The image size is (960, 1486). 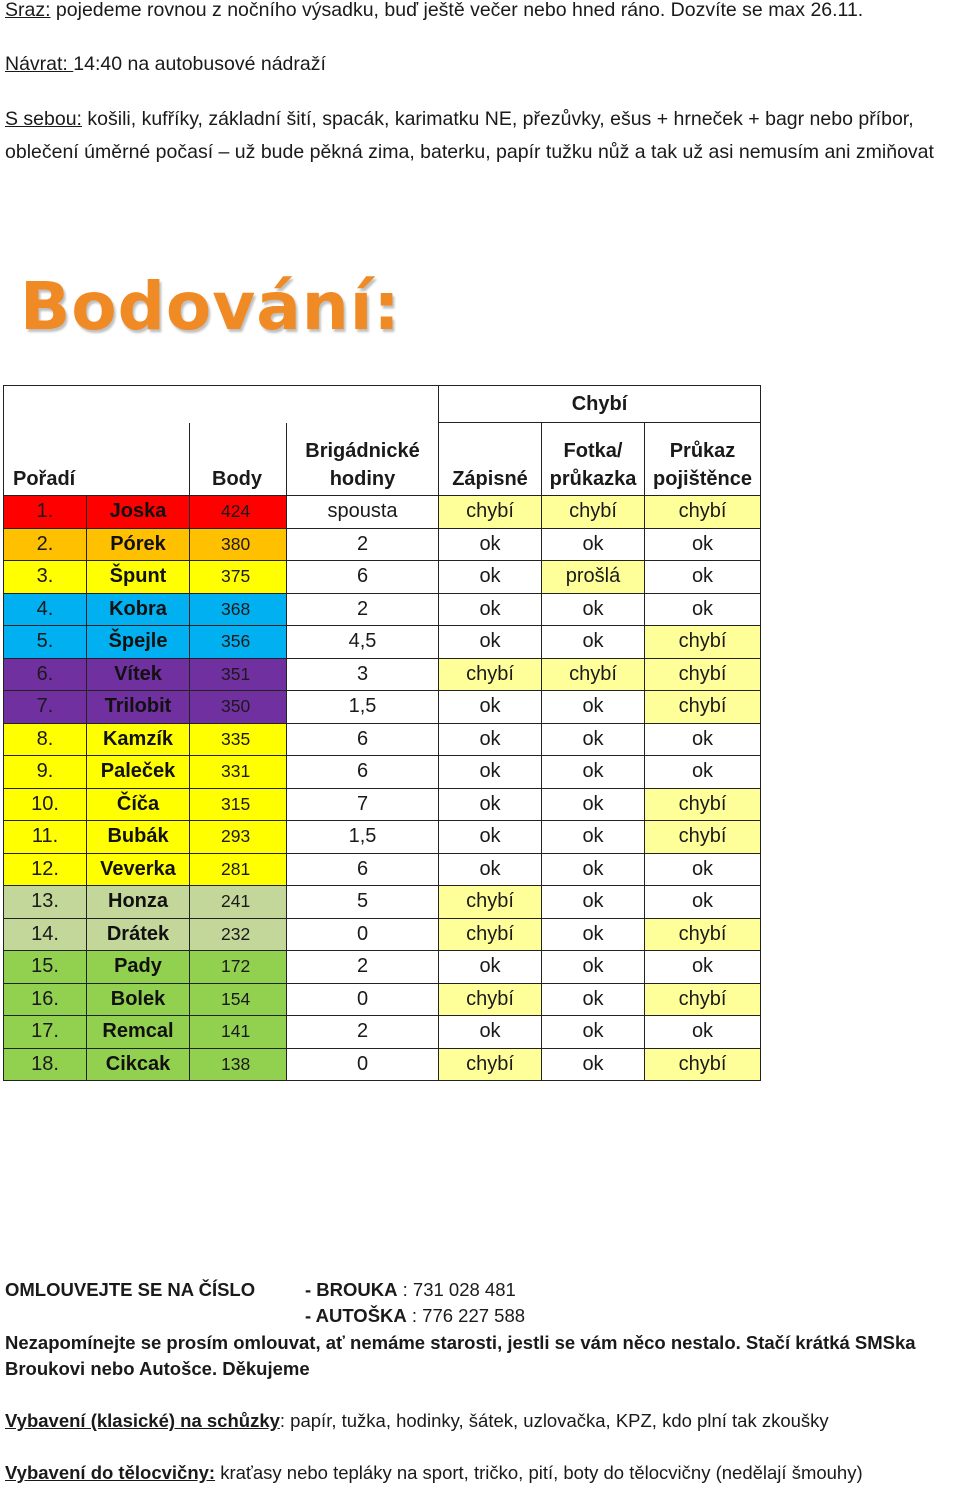 I want to click on col-hours: Brigádnické hodiny, so click(x=362, y=459).